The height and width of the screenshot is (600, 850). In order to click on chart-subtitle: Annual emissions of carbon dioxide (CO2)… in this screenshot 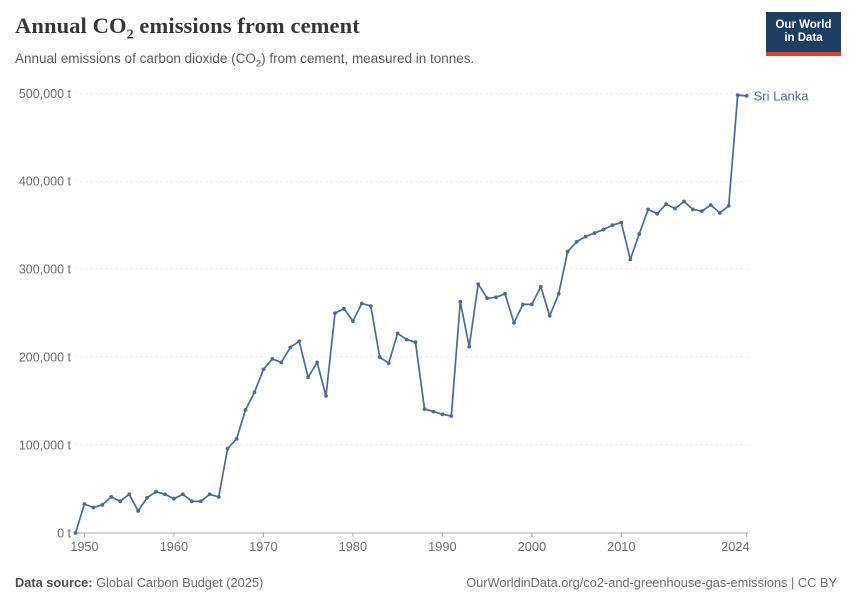, I will do `click(245, 60)`.